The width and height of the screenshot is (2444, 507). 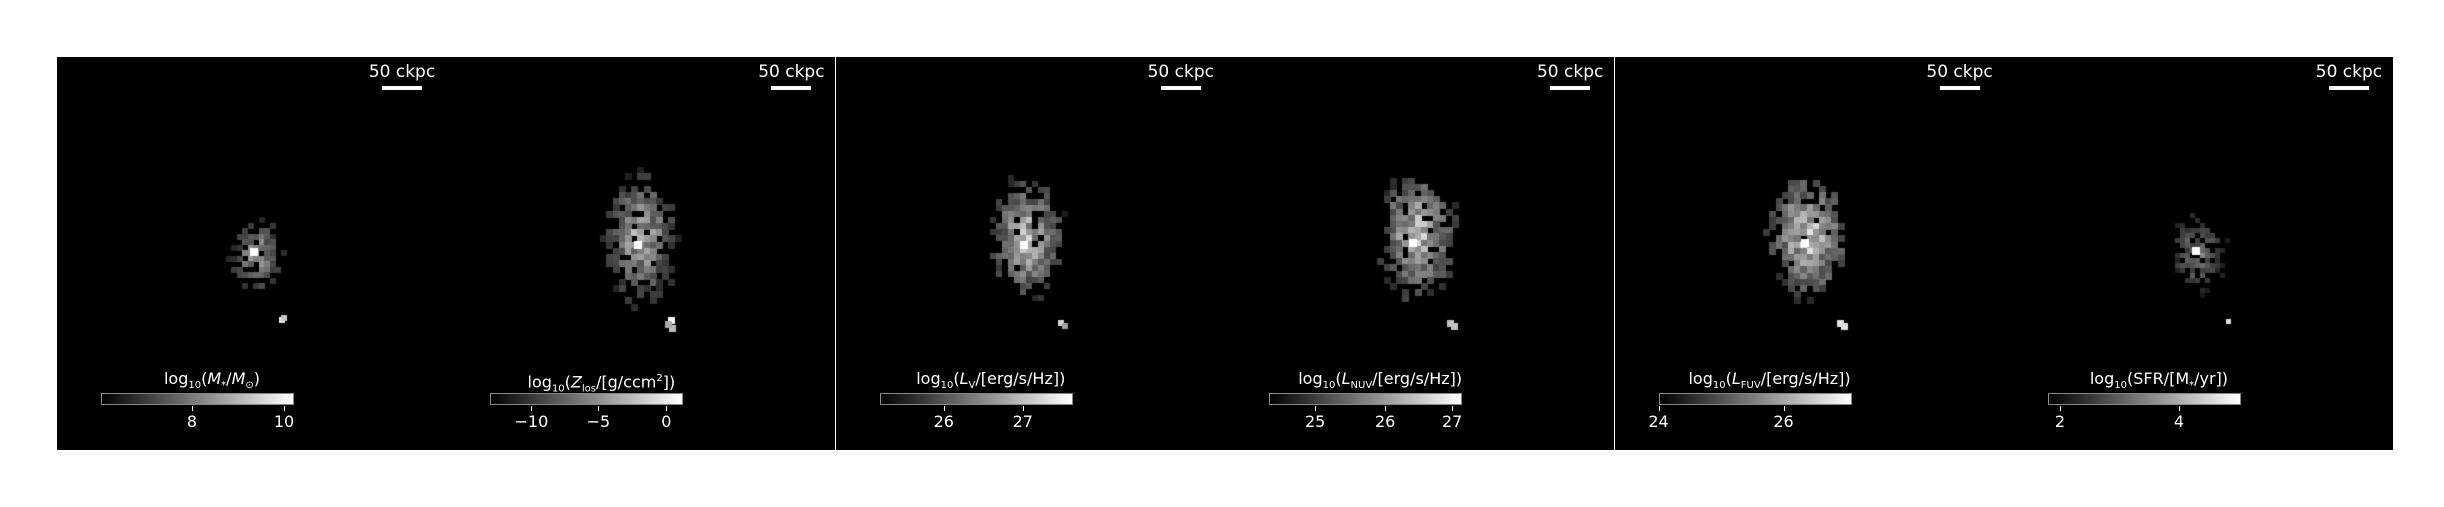 I want to click on panel-zlos: 50 ckpc log10(Zlos/[g/ccm2]) −10 −5 0, so click(x=641, y=253).